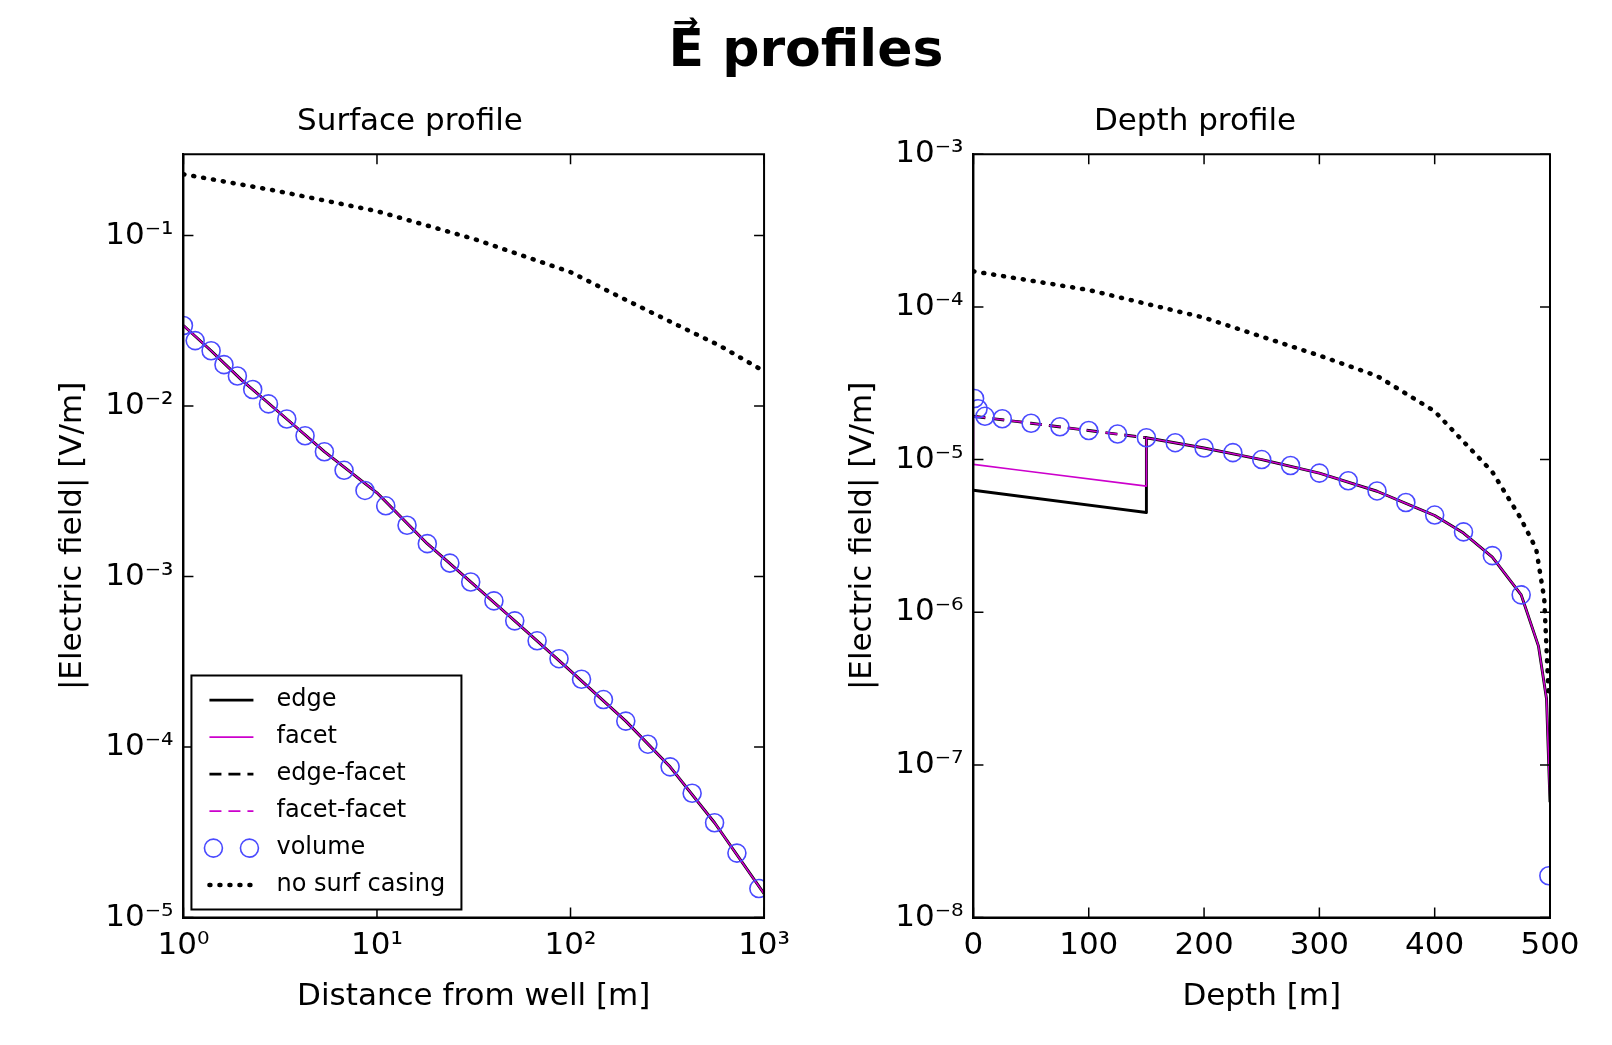  I want to click on y-tick-label: 10⁻⁷, so click(929, 761).